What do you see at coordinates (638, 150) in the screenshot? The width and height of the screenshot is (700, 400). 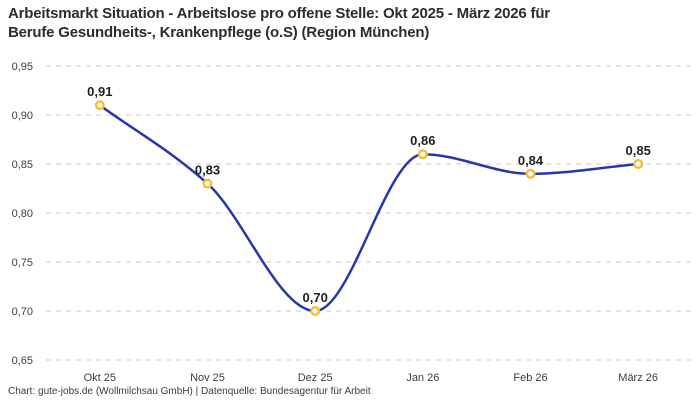 I see `data-point-label: 0,85` at bounding box center [638, 150].